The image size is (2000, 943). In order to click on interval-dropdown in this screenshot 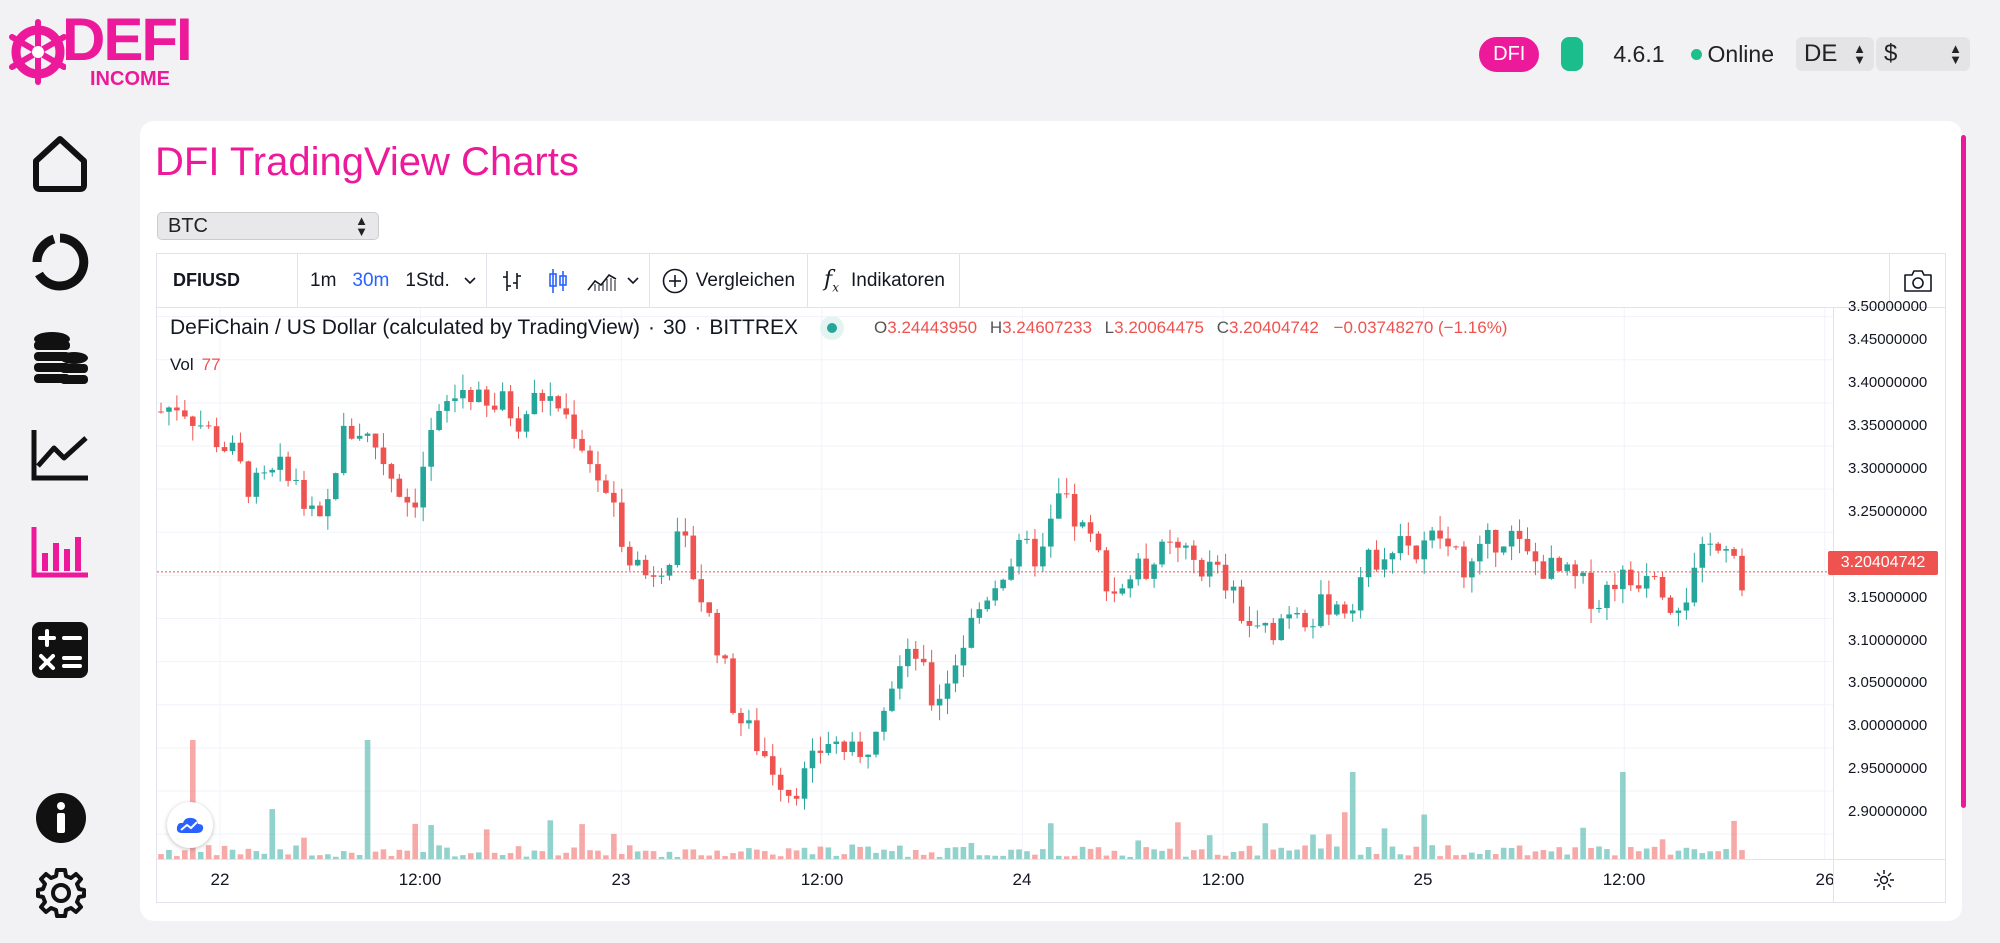, I will do `click(472, 280)`.